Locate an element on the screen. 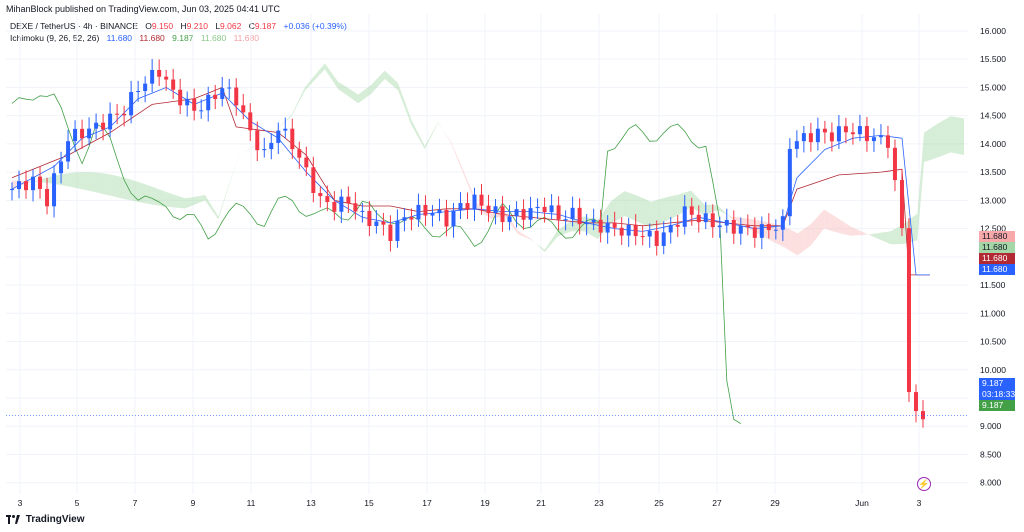 This screenshot has width=1024, height=532. x-tick-label: 13 is located at coordinates (311, 503).